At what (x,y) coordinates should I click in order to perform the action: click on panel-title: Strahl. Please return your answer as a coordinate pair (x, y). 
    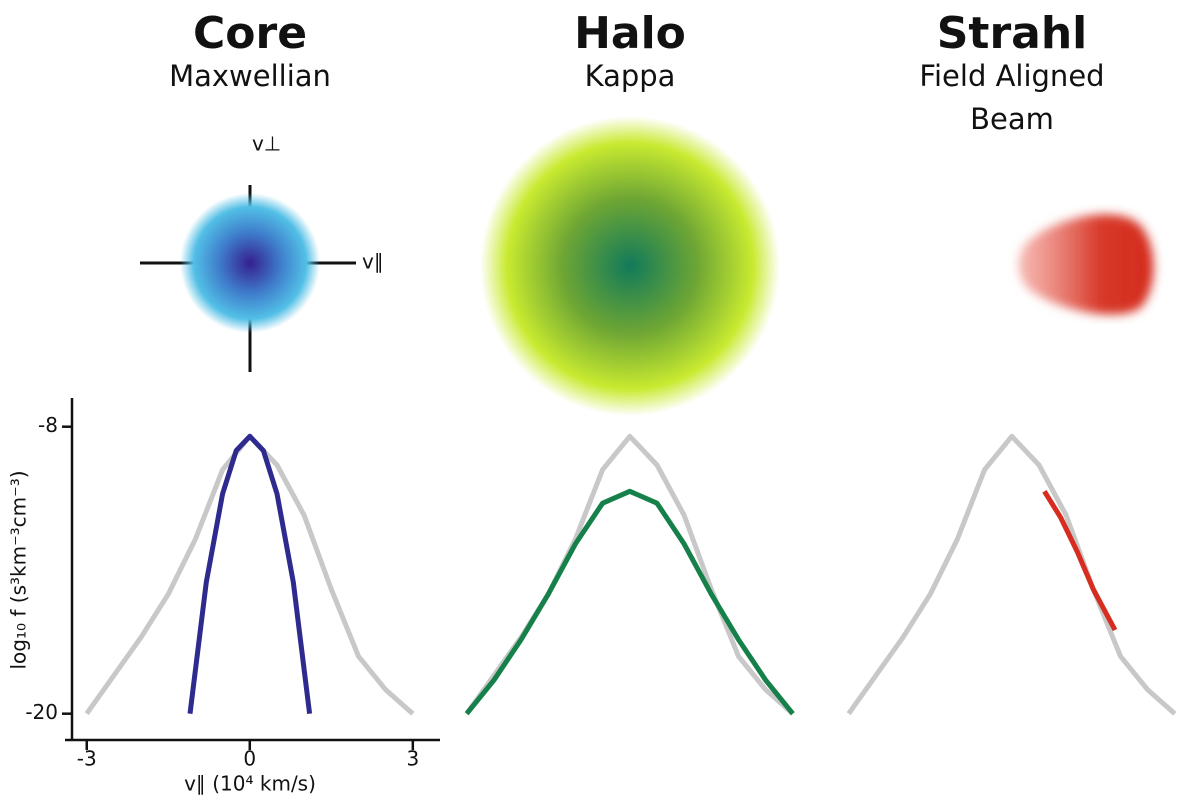
    Looking at the image, I should click on (1012, 33).